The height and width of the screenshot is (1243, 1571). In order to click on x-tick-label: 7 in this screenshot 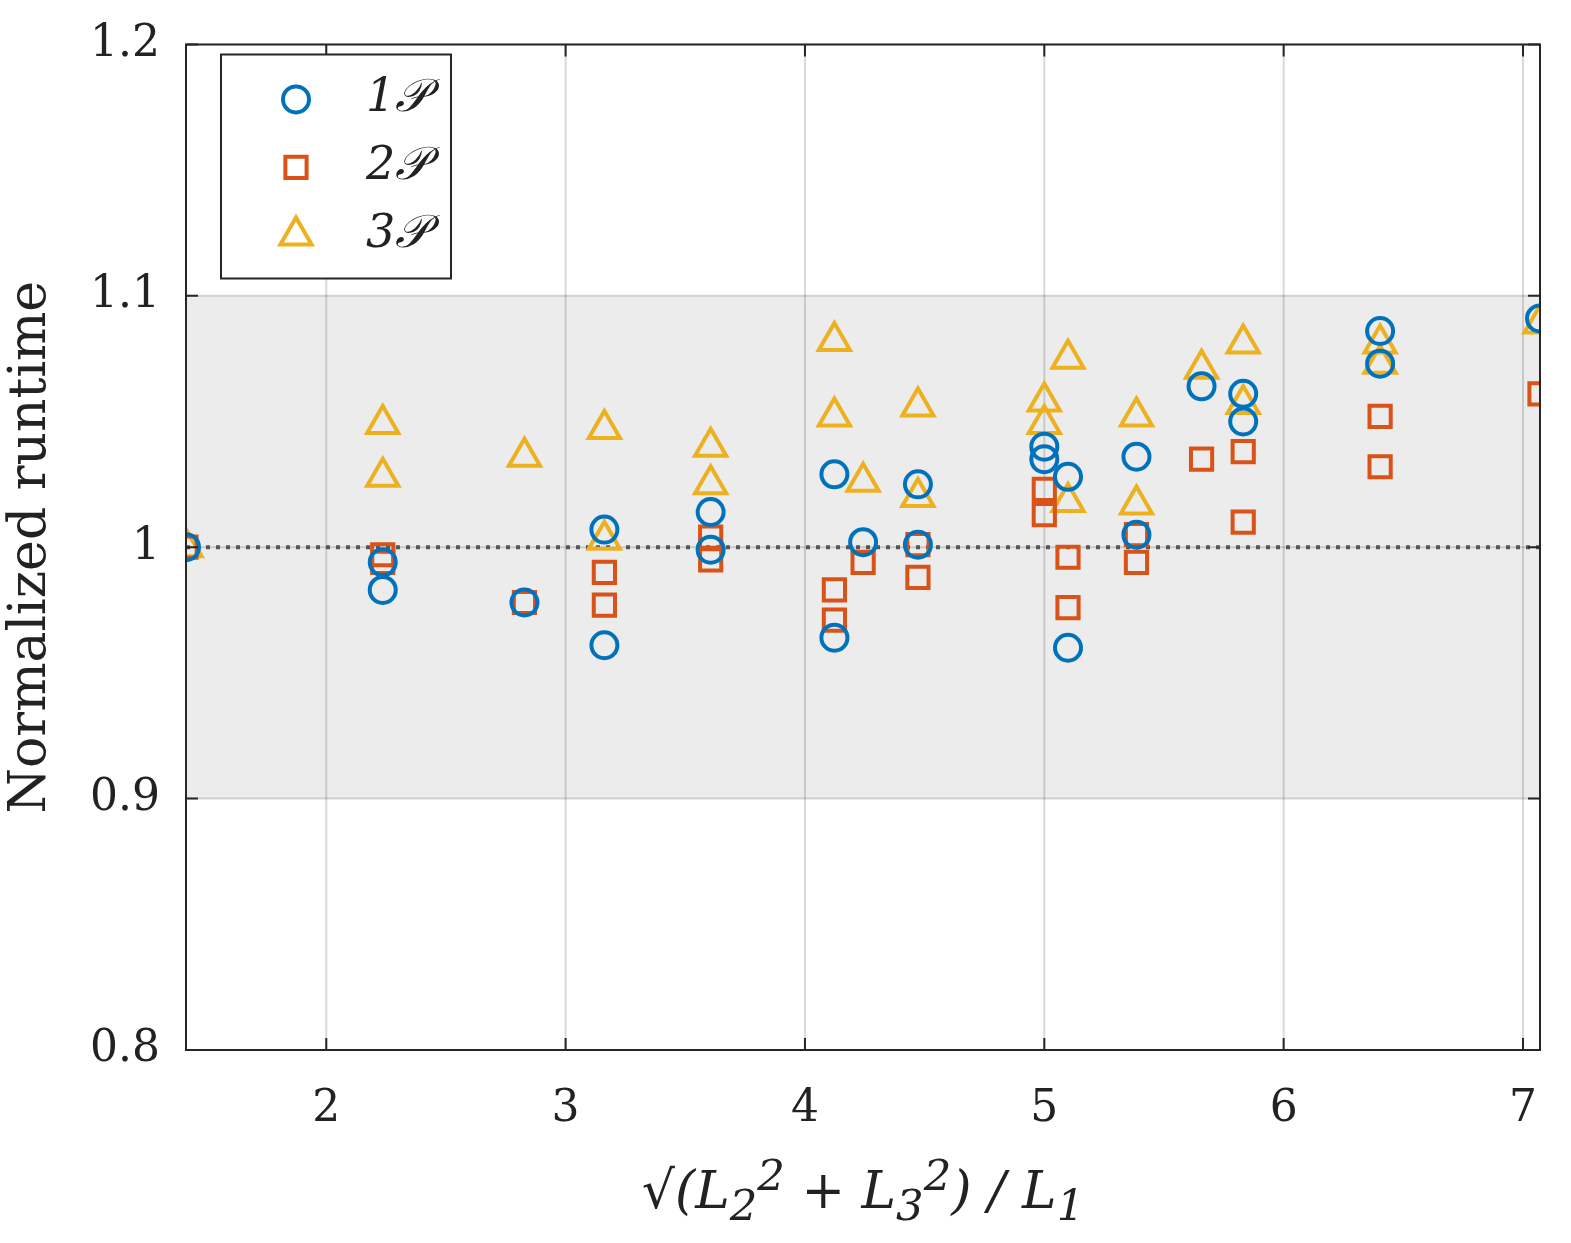, I will do `click(1523, 1105)`.